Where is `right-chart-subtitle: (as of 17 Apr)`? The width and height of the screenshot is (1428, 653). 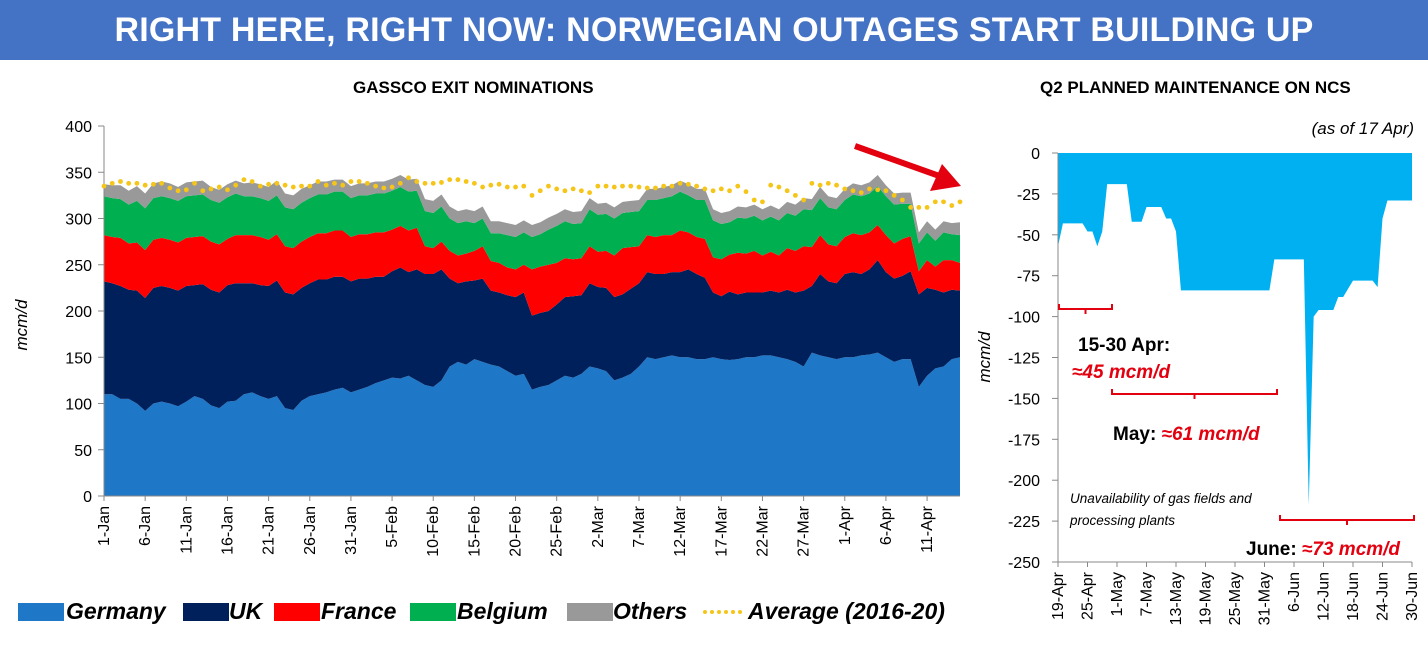
right-chart-subtitle: (as of 17 Apr) is located at coordinates (1363, 128).